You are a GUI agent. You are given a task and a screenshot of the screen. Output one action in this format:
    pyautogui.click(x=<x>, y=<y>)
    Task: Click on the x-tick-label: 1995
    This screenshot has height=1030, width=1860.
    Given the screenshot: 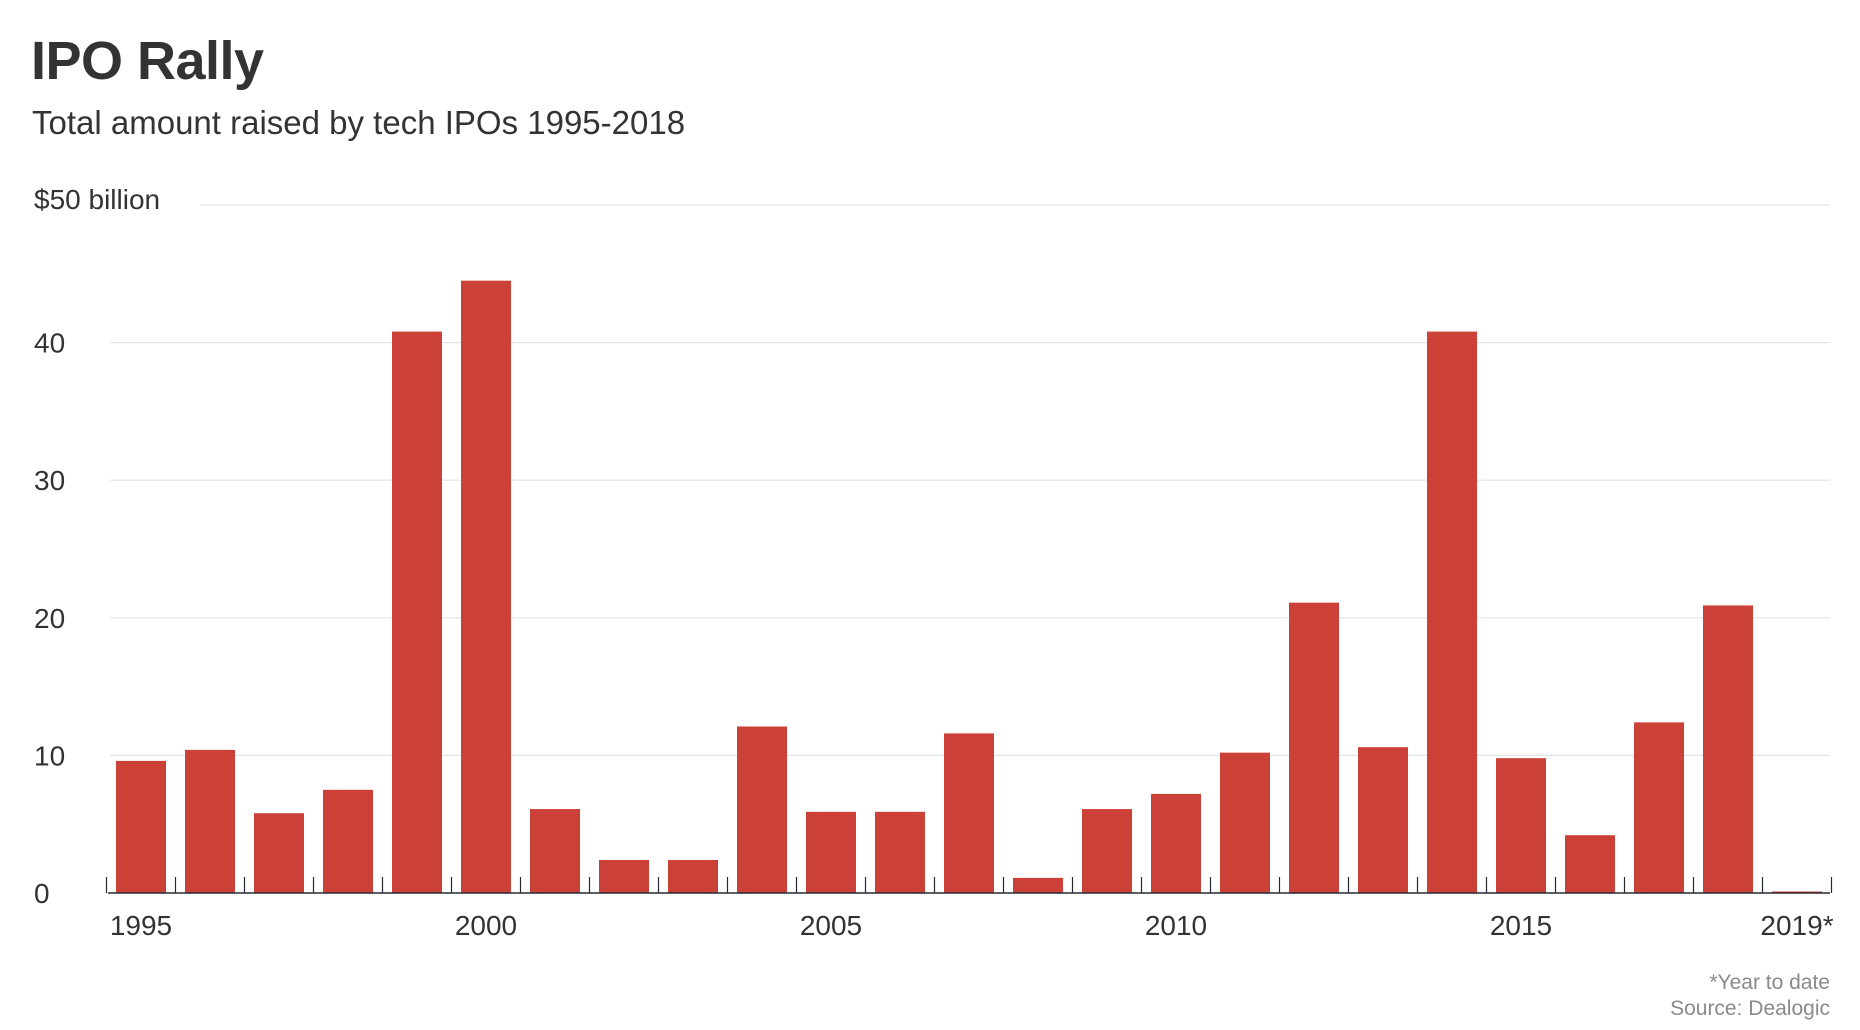 What is the action you would take?
    pyautogui.click(x=141, y=925)
    